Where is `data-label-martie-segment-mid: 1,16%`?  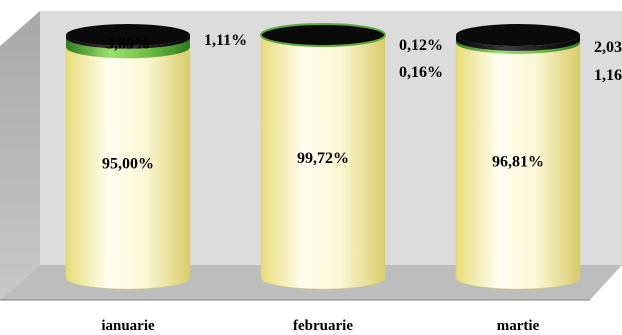
data-label-martie-segment-mid: 1,16% is located at coordinates (608, 75).